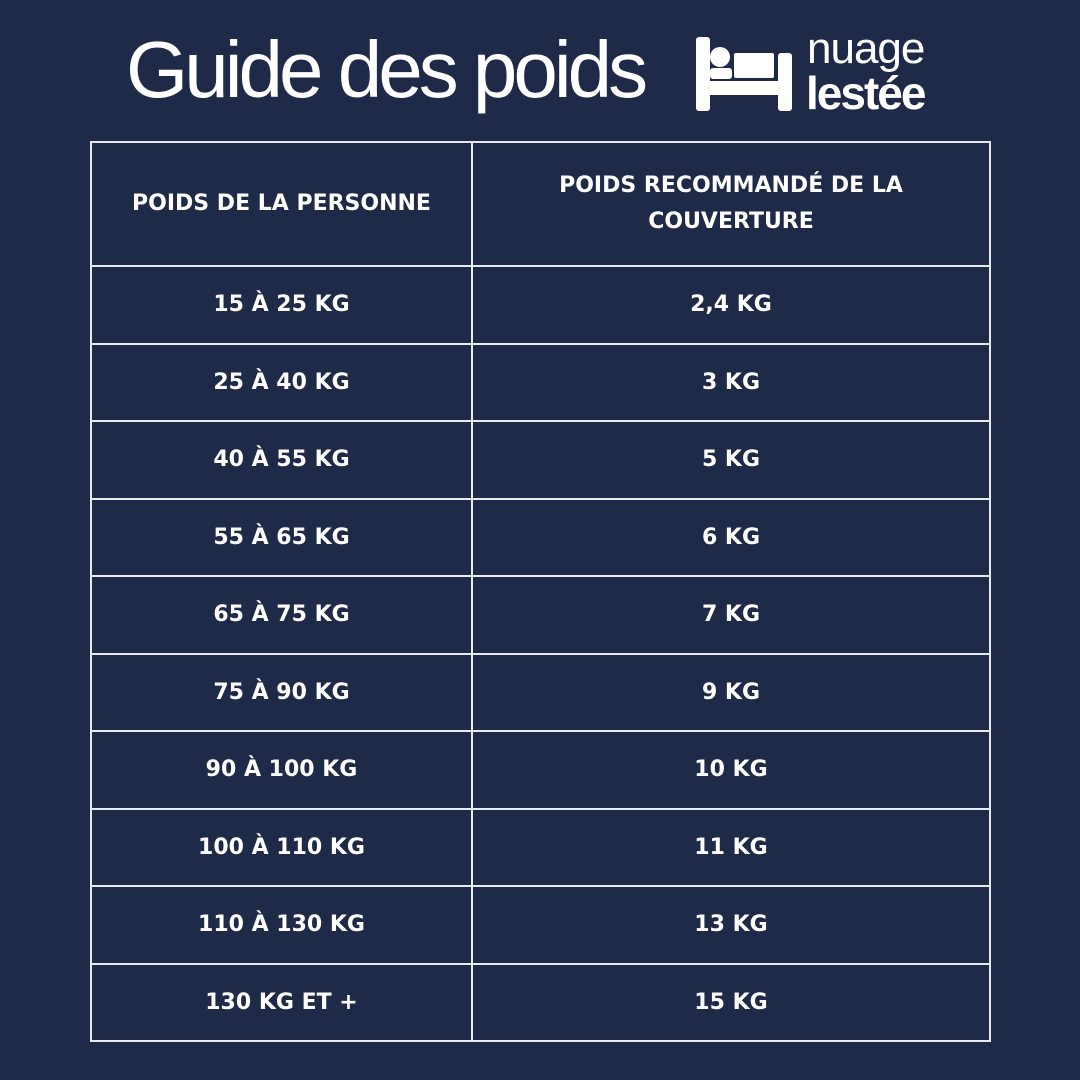 The width and height of the screenshot is (1080, 1080). Describe the element at coordinates (866, 93) in the screenshot. I see `brand-name-line2: lestée` at that location.